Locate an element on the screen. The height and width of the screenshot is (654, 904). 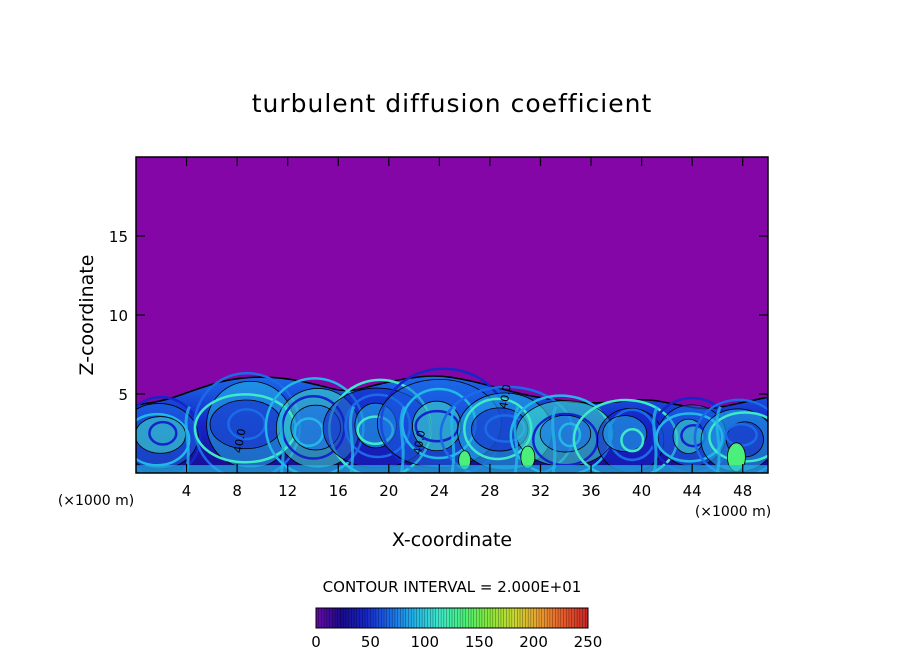
colorbar-tick-label: 0 is located at coordinates (316, 642).